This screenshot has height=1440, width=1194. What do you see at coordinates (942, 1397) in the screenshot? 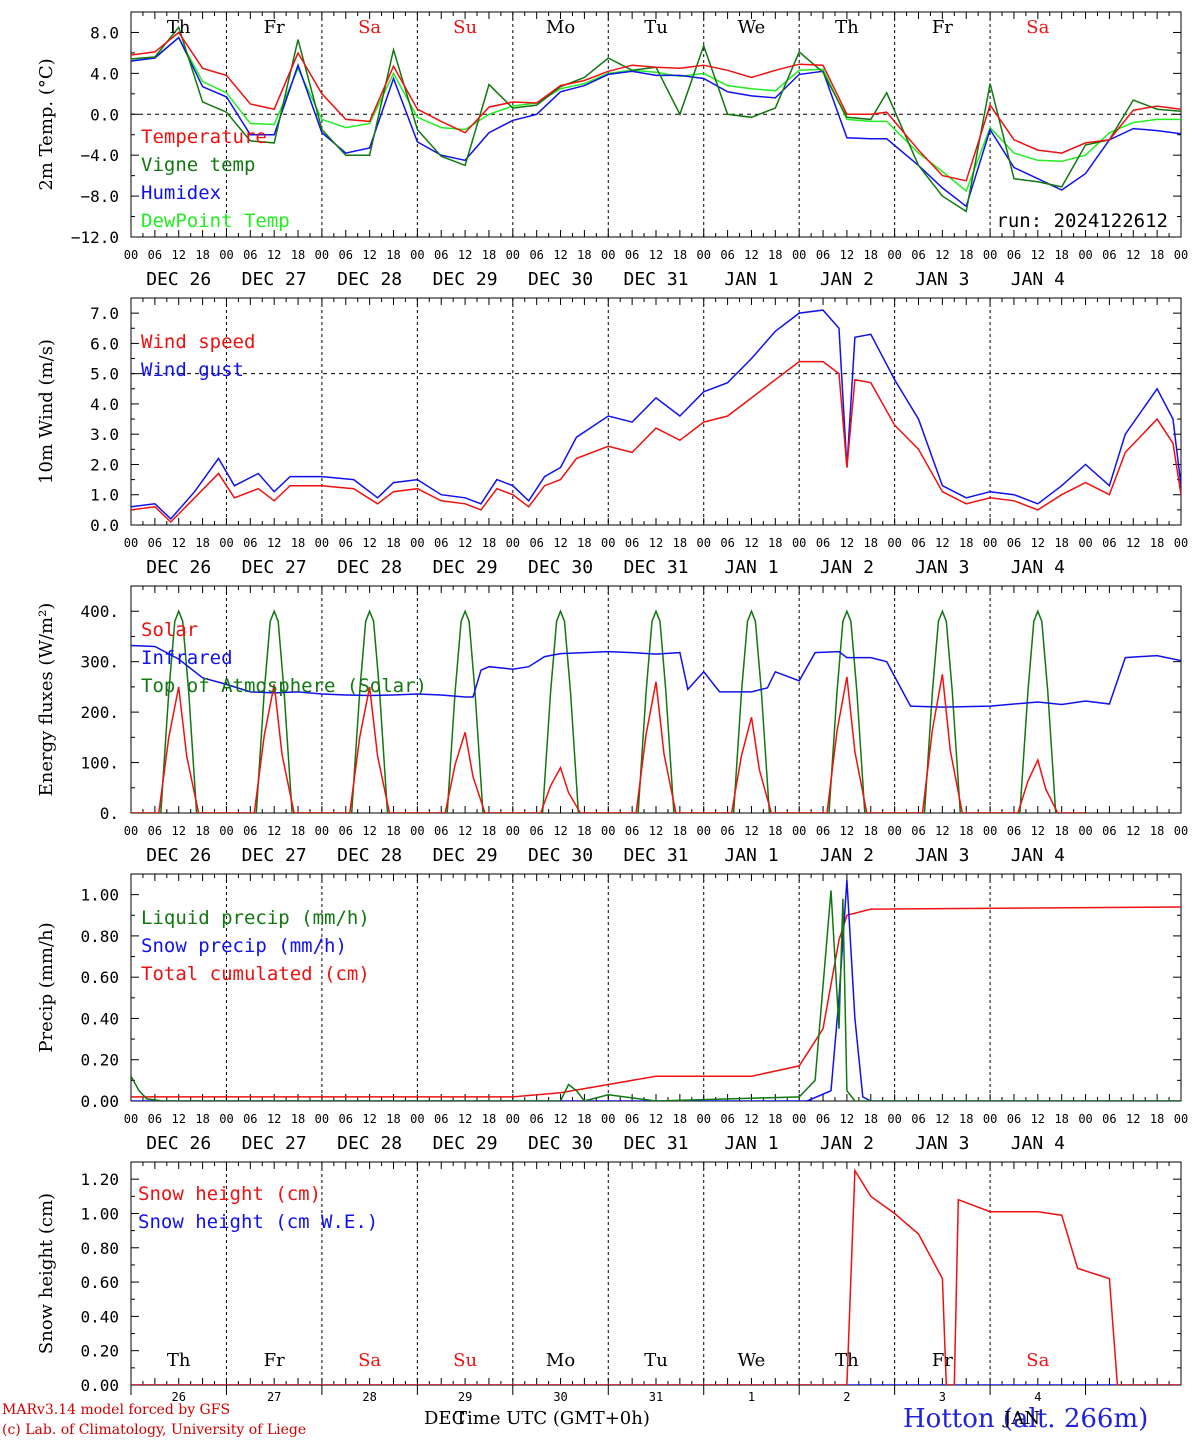
I see `day-number-label: 3` at bounding box center [942, 1397].